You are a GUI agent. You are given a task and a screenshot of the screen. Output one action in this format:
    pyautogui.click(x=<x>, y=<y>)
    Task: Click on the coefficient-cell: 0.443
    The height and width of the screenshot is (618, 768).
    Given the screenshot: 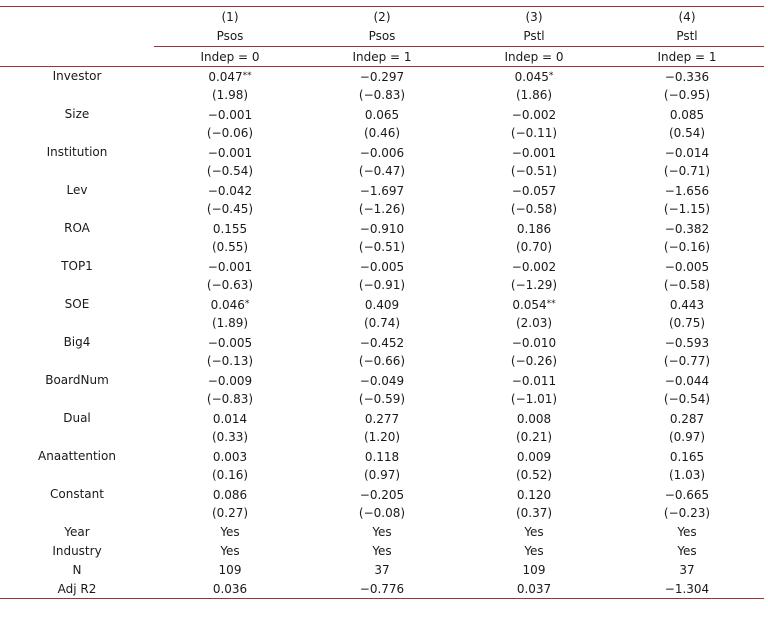 What is the action you would take?
    pyautogui.click(x=687, y=304)
    